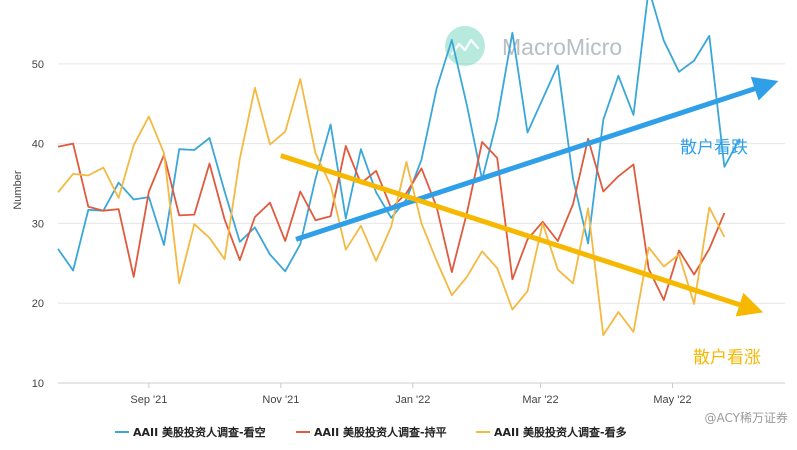  I want to click on x-tick-label: Nov '21, so click(280, 400).